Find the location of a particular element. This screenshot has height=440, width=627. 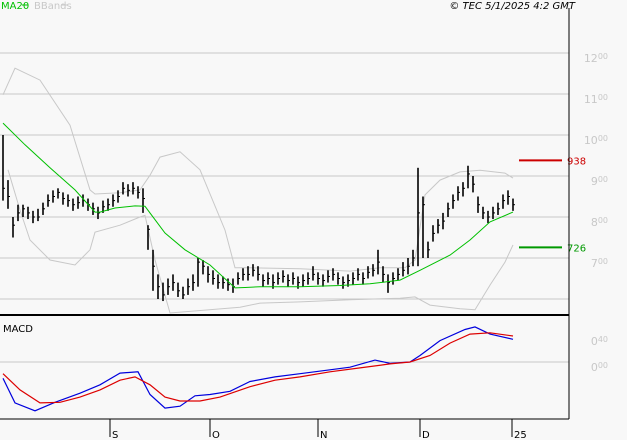

copyright-timestamp: © TEC 5/1/2025 4:2 GMT is located at coordinates (512, 6).